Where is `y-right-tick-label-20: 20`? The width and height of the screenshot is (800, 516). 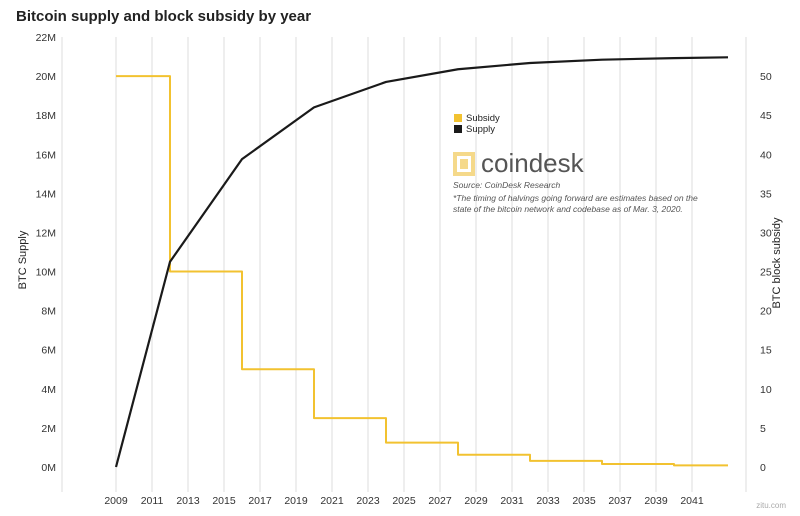 y-right-tick-label-20: 20 is located at coordinates (766, 312).